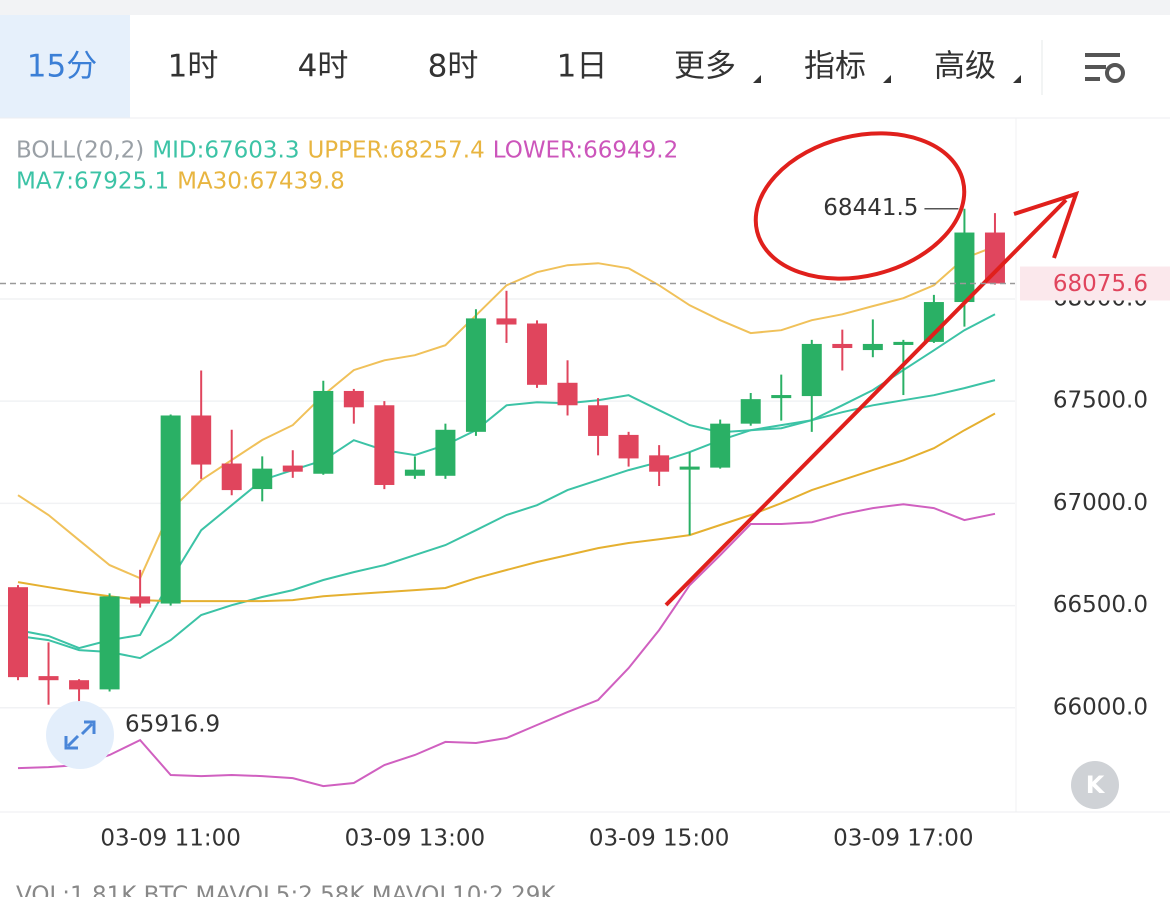  What do you see at coordinates (92, 182) in the screenshot?
I see `legend-entry: MA7:67925.1` at bounding box center [92, 182].